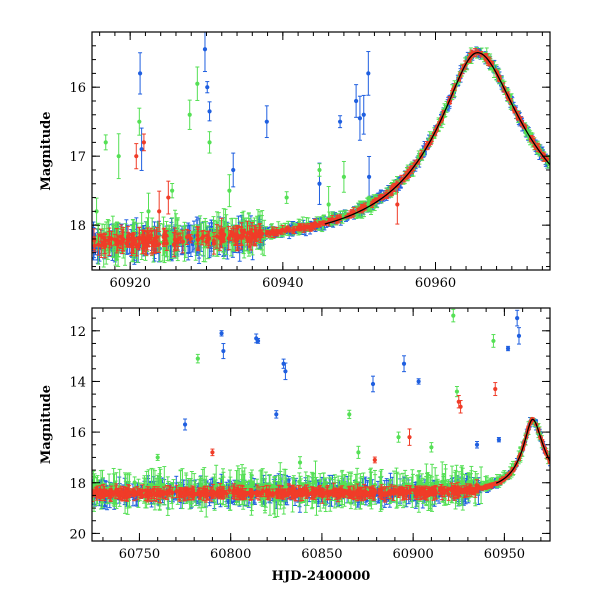 The height and width of the screenshot is (604, 600). Describe the element at coordinates (282, 283) in the screenshot. I see `x-tick-label: 60940` at that location.